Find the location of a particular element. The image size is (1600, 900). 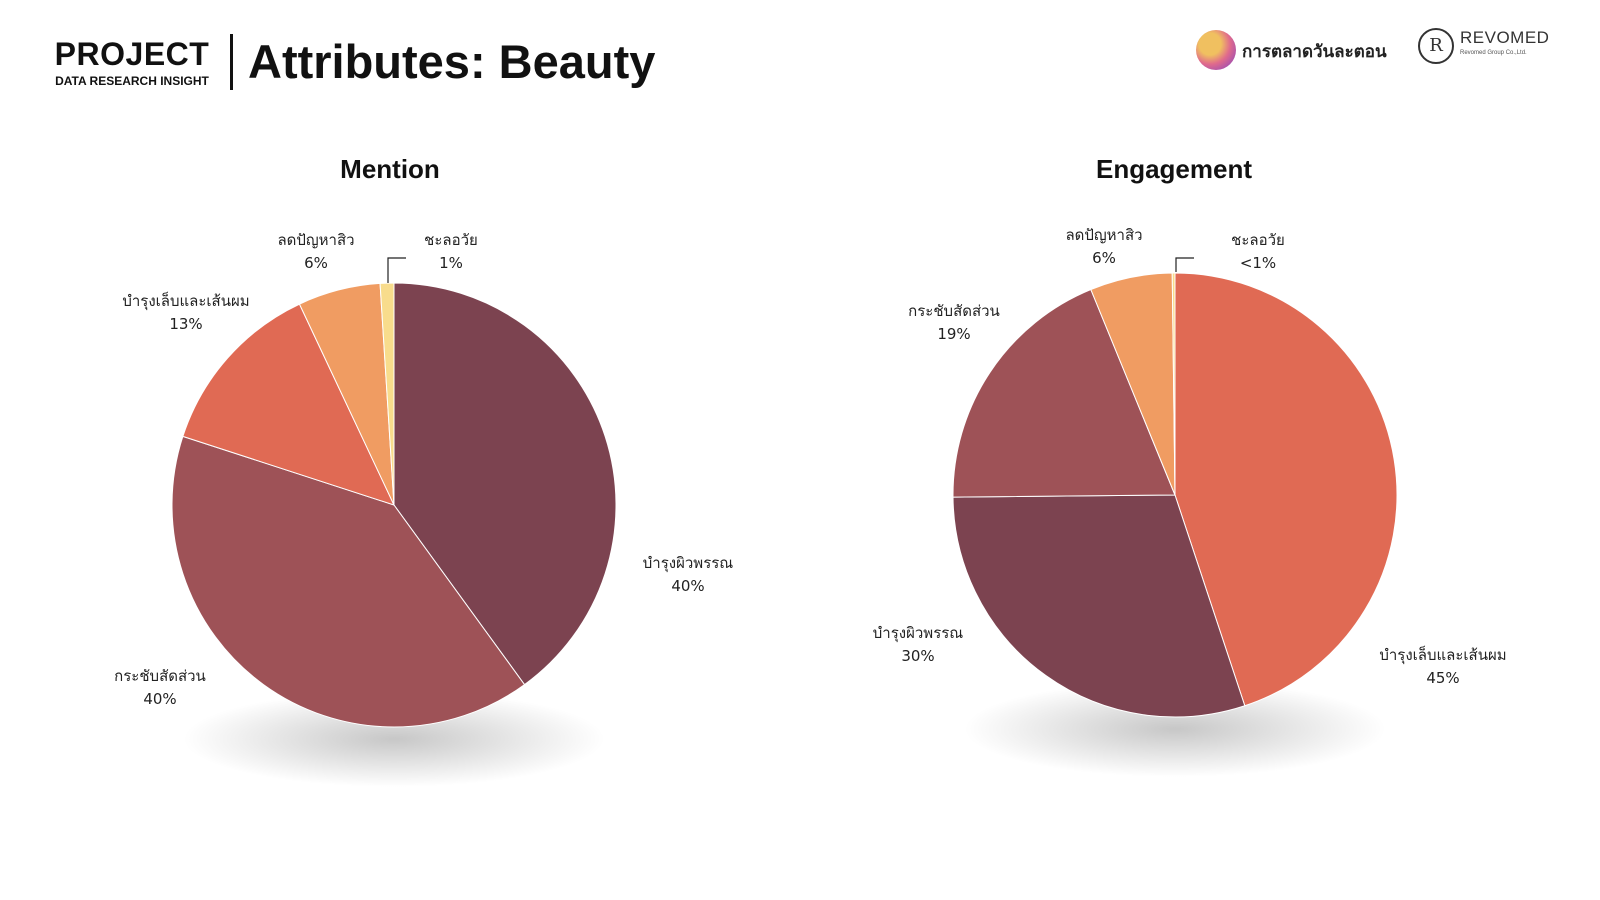

mention-chart-title: Mention is located at coordinates (390, 169).